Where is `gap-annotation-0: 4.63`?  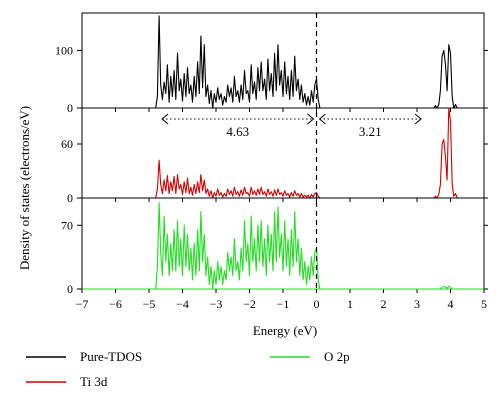 gap-annotation-0: 4.63 is located at coordinates (238, 126).